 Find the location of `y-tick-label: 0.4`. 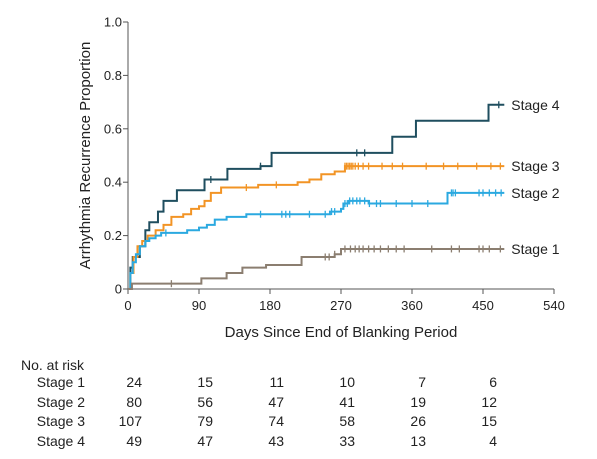

y-tick-label: 0.4 is located at coordinates (113, 182).